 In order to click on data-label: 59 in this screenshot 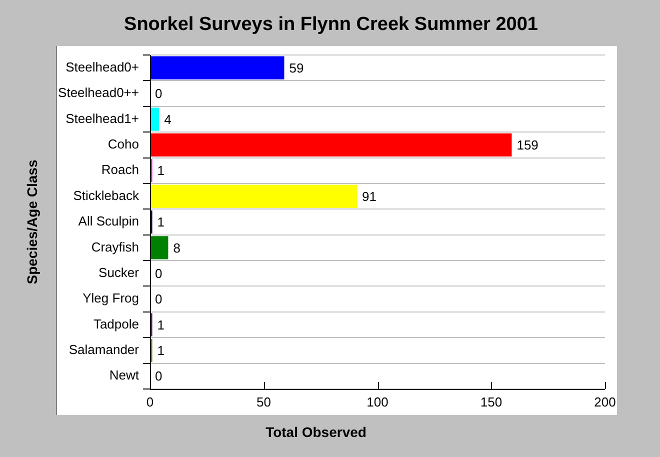, I will do `click(296, 68)`.